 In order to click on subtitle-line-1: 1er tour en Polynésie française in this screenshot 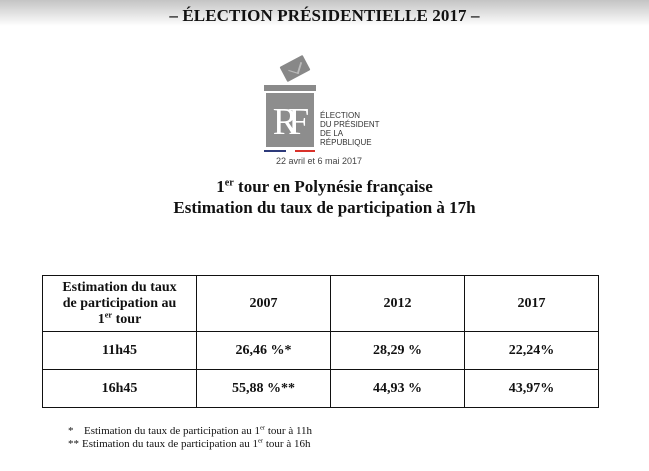, I will do `click(324, 186)`.